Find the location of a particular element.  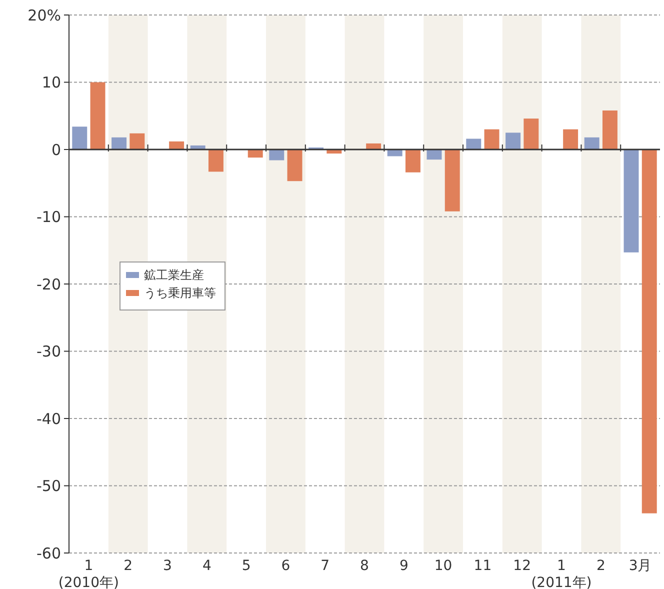

y-tick-label: 0 is located at coordinates (56, 149).